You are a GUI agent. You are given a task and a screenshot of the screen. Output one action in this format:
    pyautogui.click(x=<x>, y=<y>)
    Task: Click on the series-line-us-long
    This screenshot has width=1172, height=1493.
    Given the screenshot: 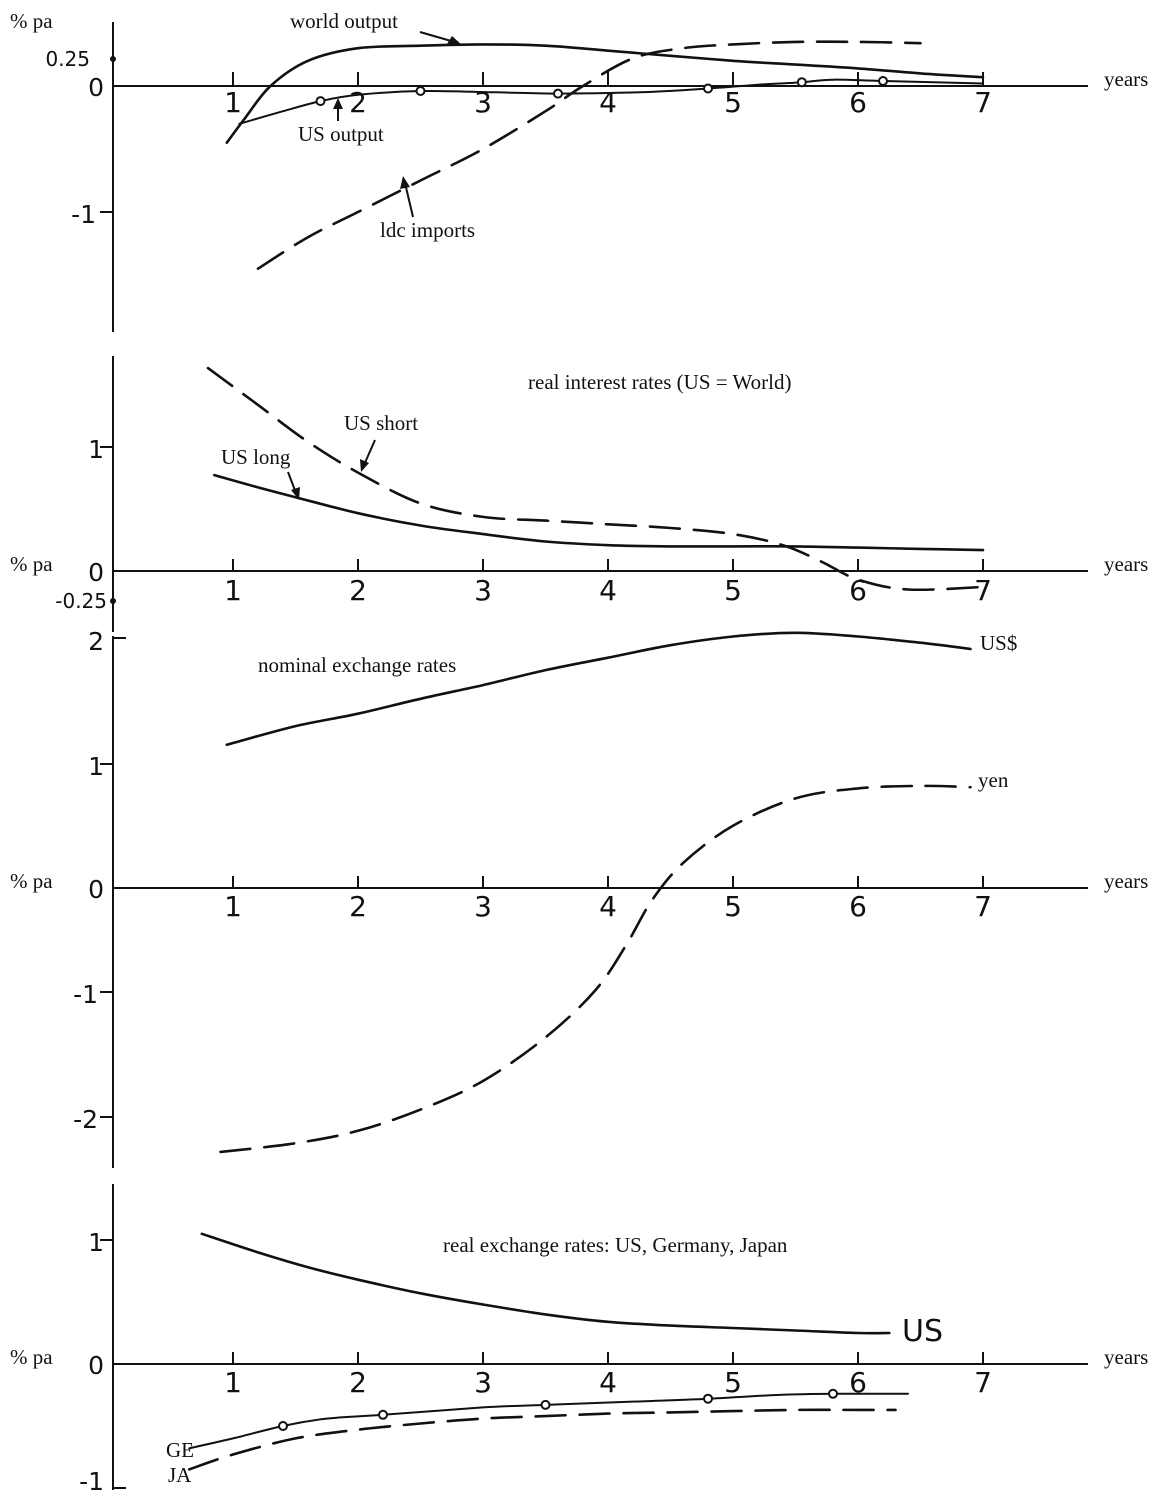 What is the action you would take?
    pyautogui.click(x=599, y=512)
    